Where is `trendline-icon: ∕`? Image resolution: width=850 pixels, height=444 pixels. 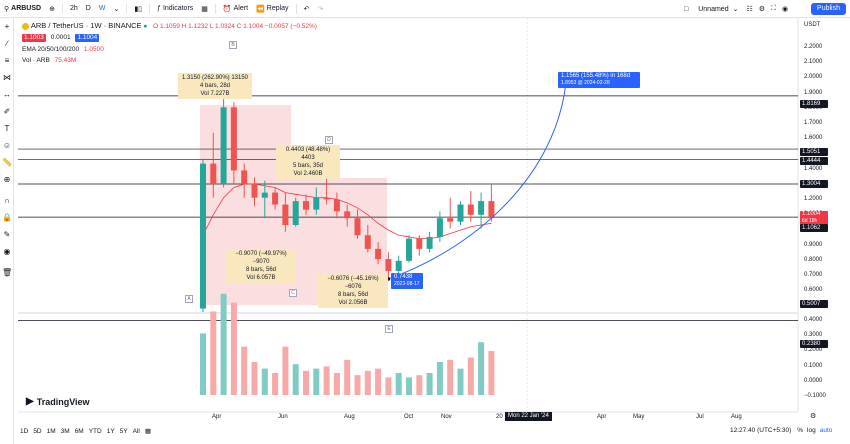
trendline-icon: ∕ is located at coordinates (7, 43).